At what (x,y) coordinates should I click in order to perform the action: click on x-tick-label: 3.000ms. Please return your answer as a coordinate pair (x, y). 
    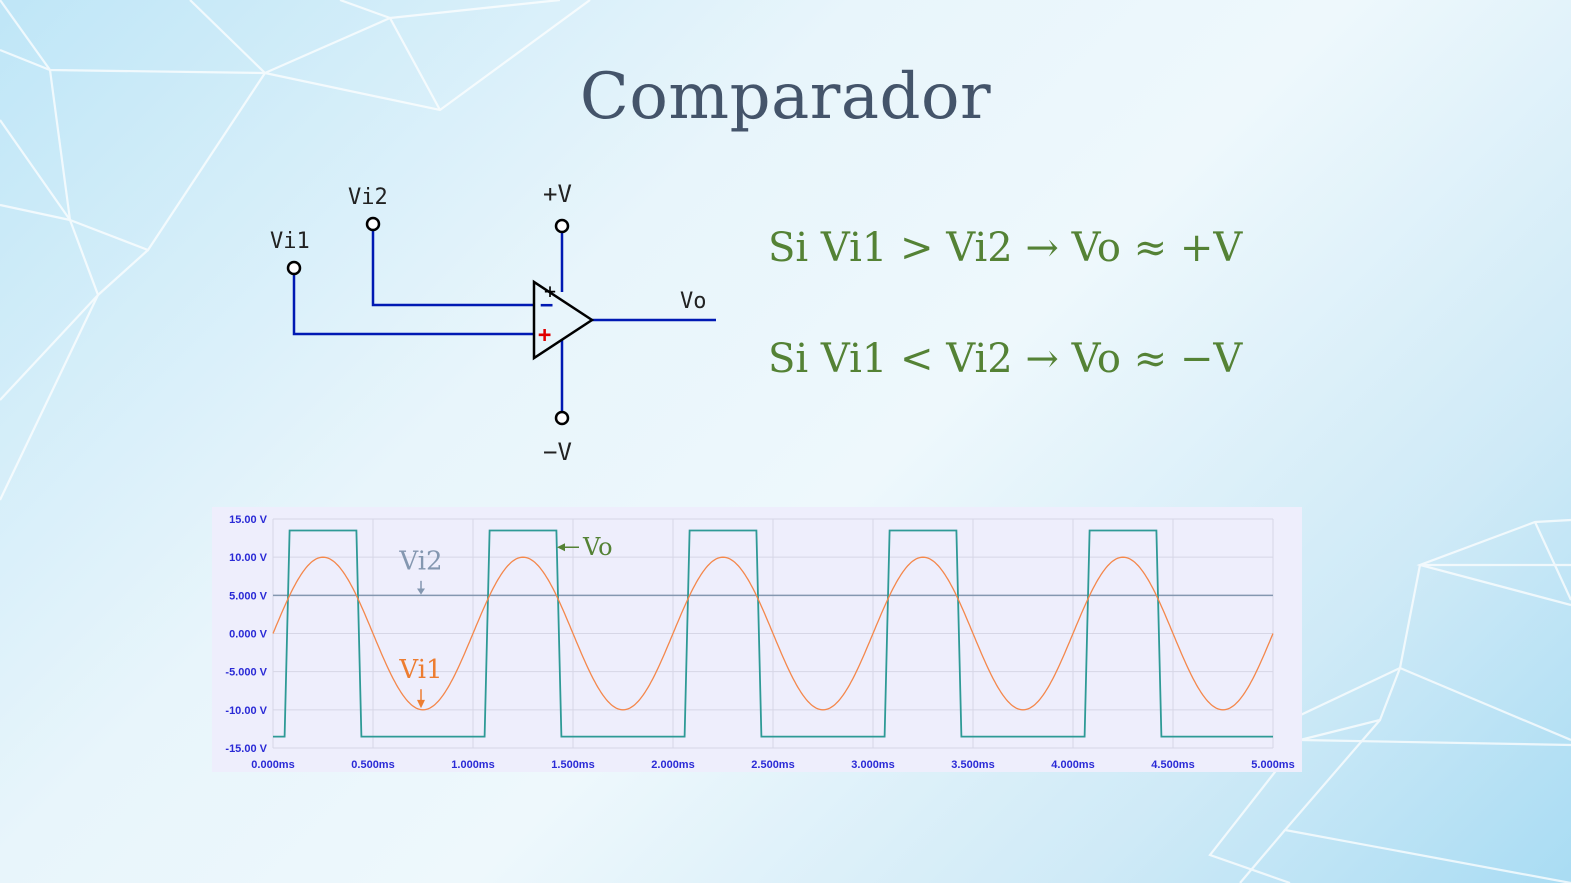
    Looking at the image, I should click on (872, 765).